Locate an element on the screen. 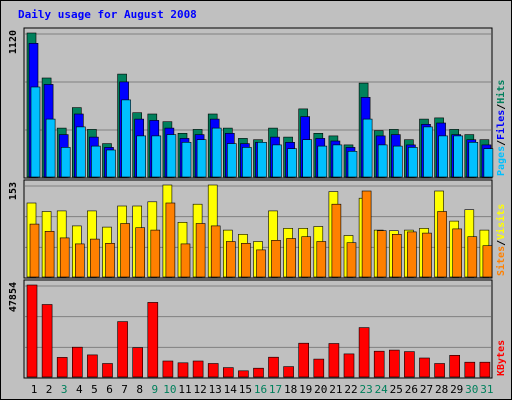 The width and height of the screenshot is (512, 400). x-tick-label: 9 is located at coordinates (154, 389).